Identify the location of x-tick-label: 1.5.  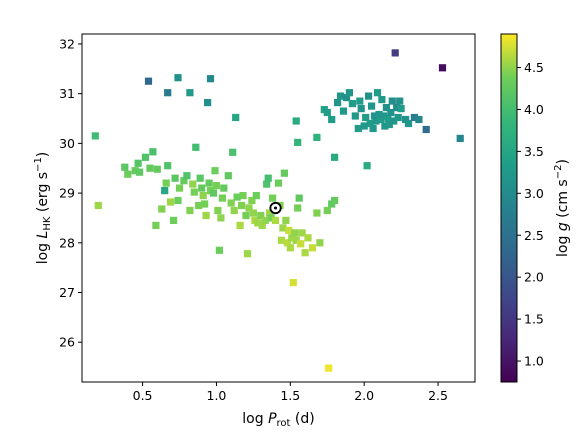
(290, 395).